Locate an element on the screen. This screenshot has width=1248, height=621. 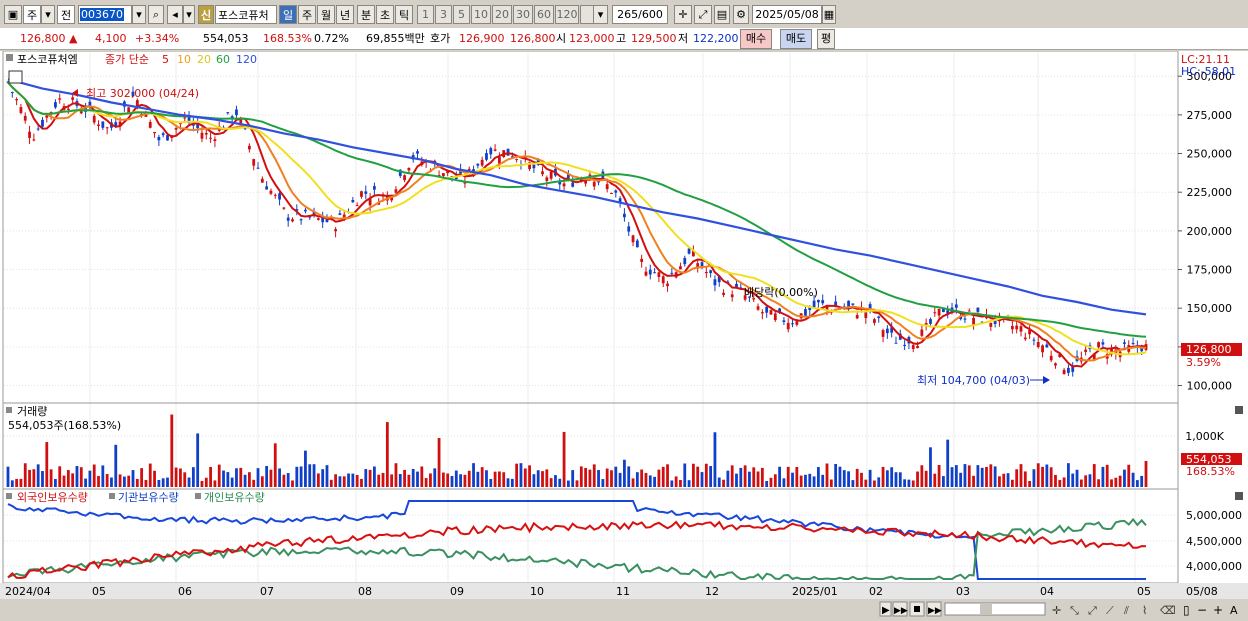
zoom-in-icon: + is located at coordinates (1218, 610).